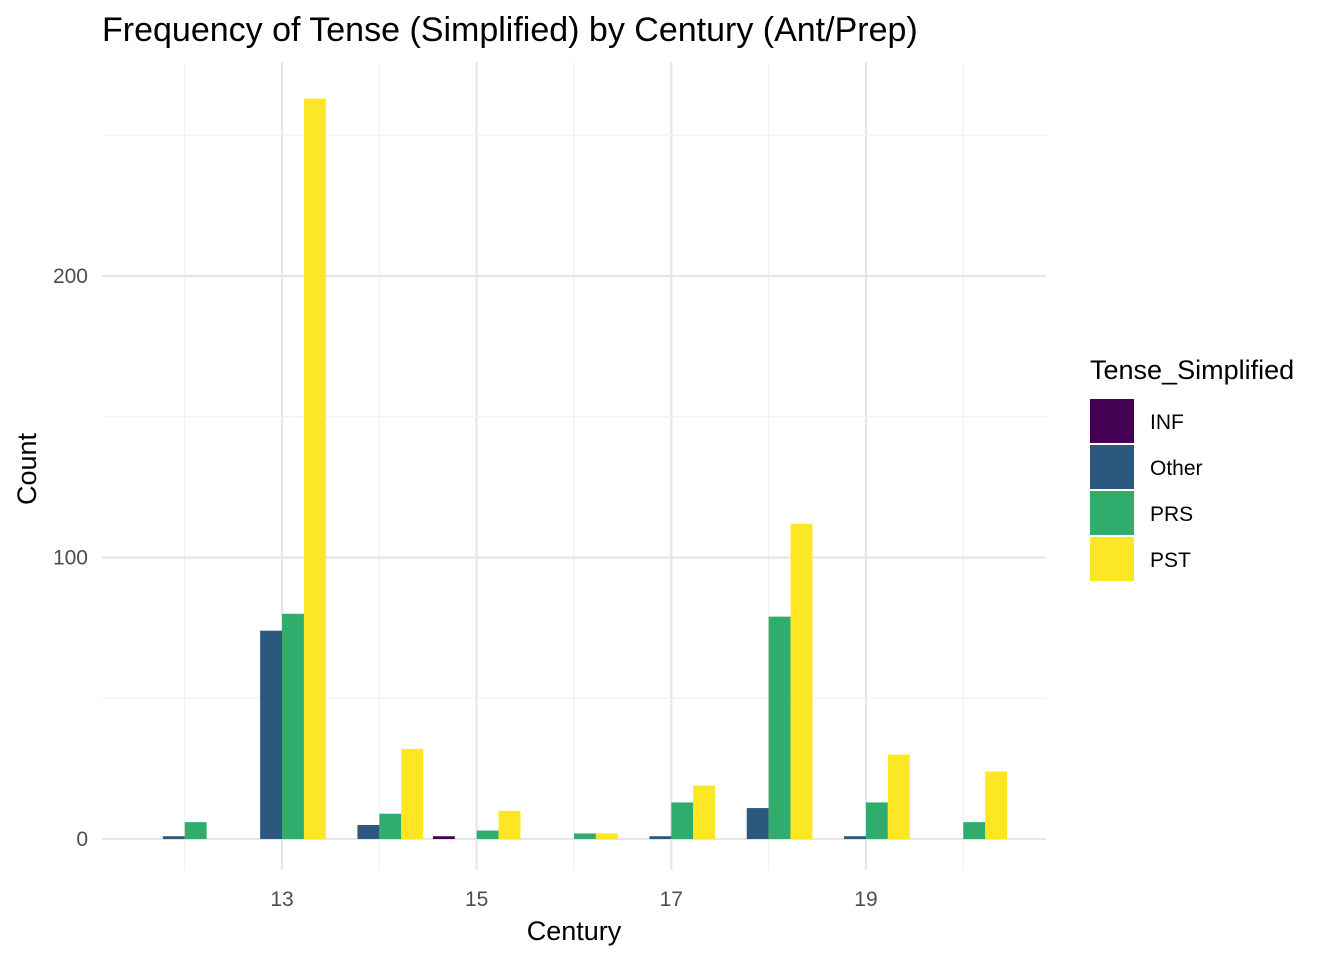  I want to click on legend: Tense_Simplified INF Other PRS PST, so click(1192, 468).